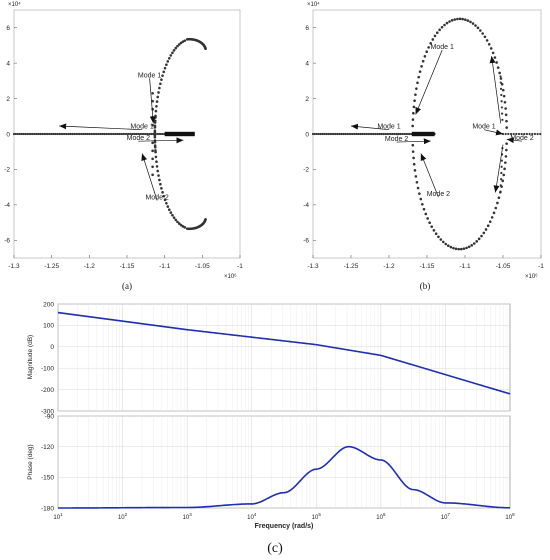 The image size is (550, 560). What do you see at coordinates (8, 28) in the screenshot?
I see `y-tick-label: 6` at bounding box center [8, 28].